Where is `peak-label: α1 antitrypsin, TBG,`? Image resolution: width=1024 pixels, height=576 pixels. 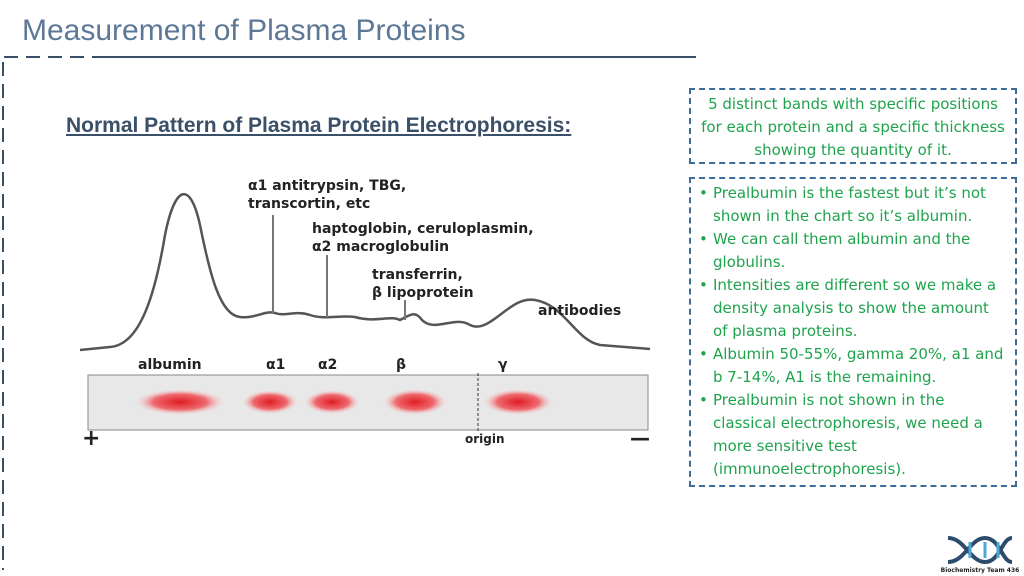
peak-label: α1 antitrypsin, TBG, is located at coordinates (327, 186).